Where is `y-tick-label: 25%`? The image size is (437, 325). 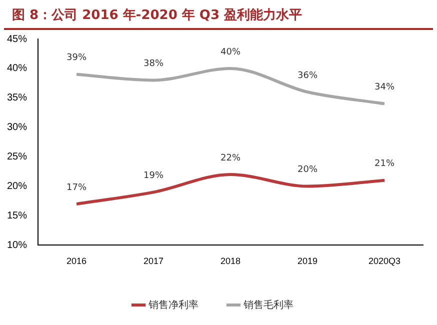 y-tick-label: 25% is located at coordinates (17, 157).